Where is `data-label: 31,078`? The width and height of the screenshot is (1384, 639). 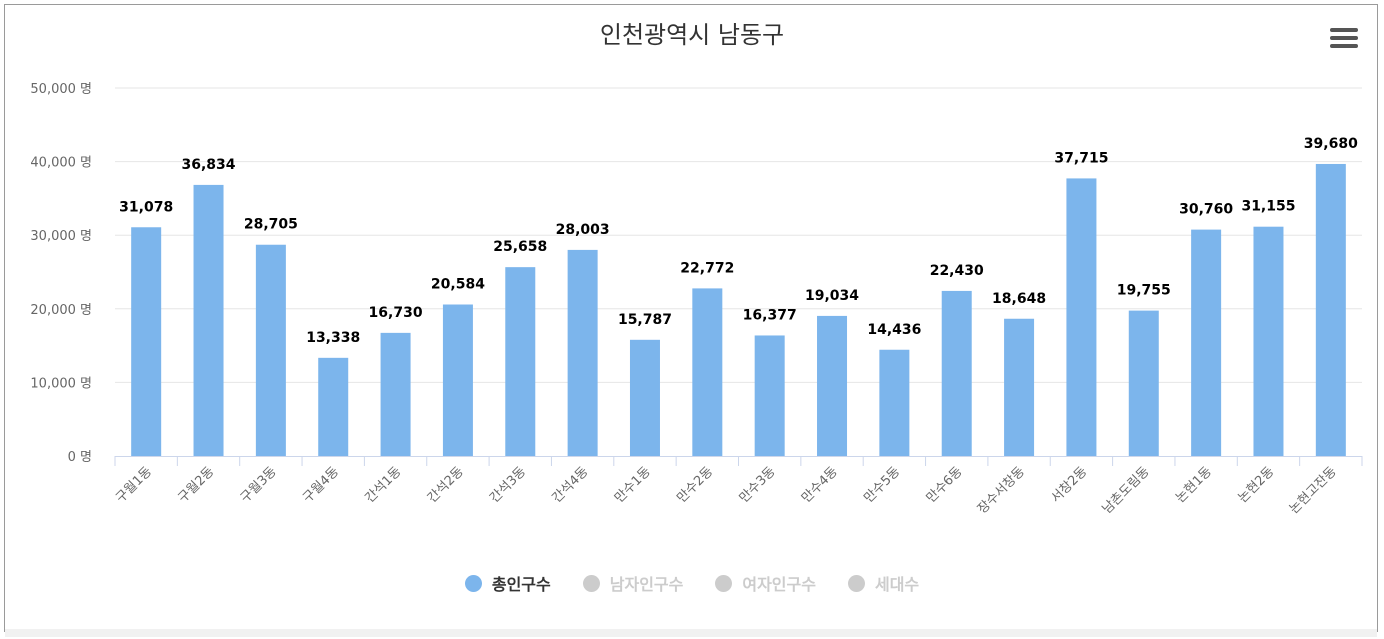 data-label: 31,078 is located at coordinates (146, 207).